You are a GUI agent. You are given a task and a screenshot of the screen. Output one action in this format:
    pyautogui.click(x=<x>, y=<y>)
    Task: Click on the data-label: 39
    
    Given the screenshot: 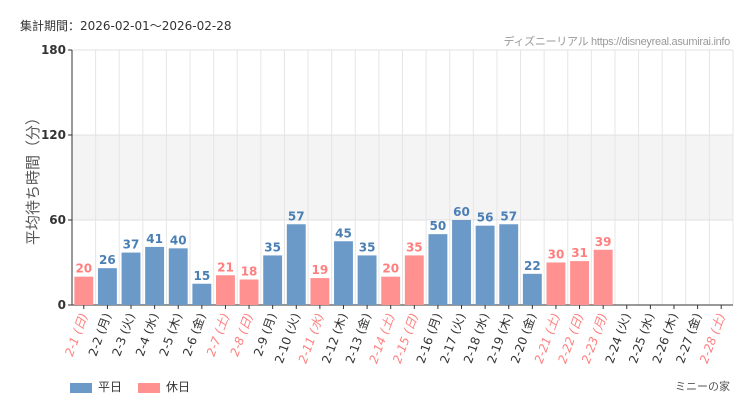 What is the action you would take?
    pyautogui.click(x=603, y=242)
    